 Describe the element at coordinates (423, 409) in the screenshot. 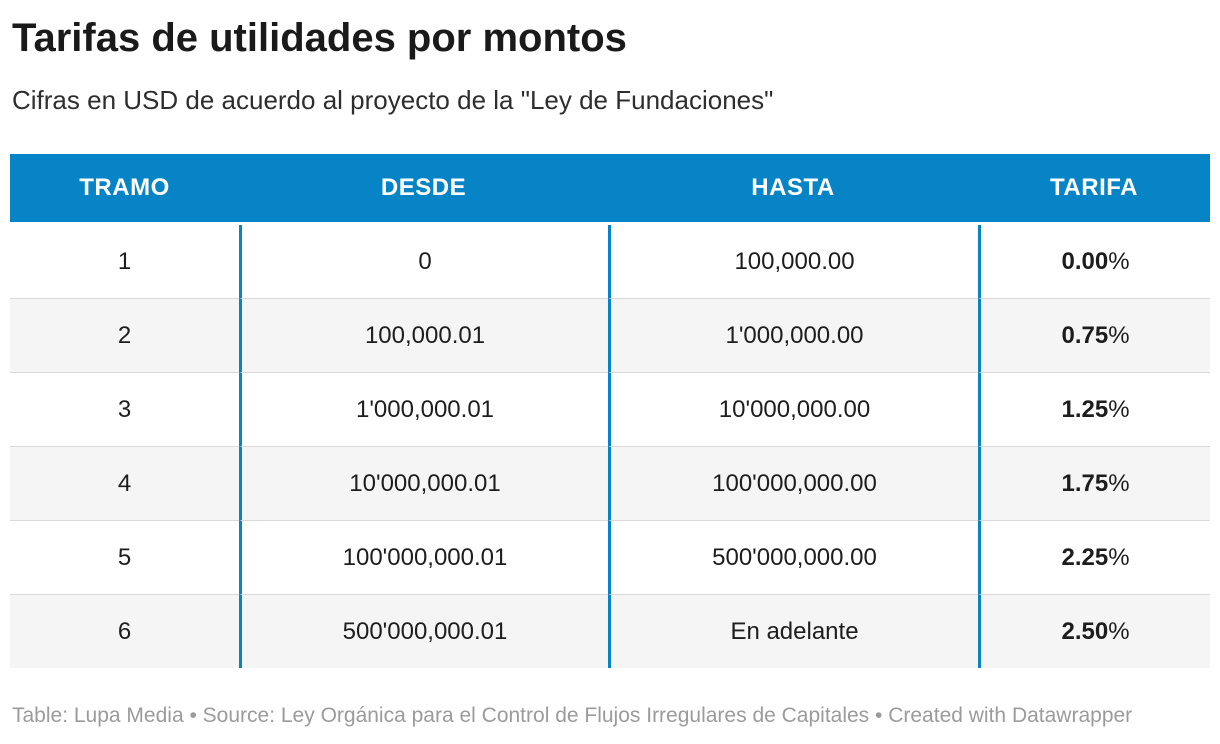

I see `cell-desde: 1'000,000.01` at that location.